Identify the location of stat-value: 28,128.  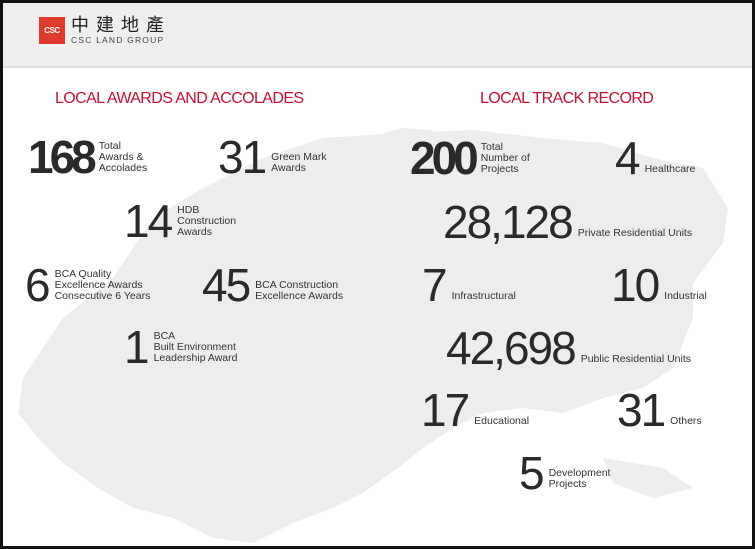
(508, 222).